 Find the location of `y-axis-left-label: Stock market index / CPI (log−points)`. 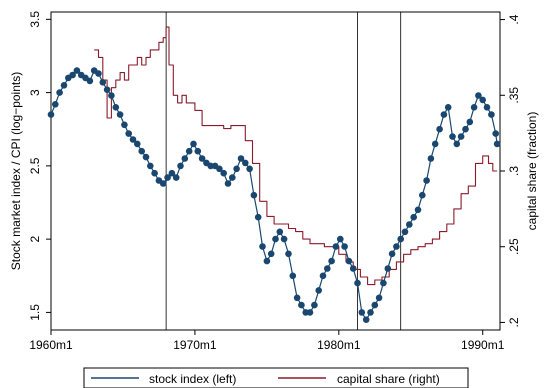

y-axis-left-label: Stock market index / CPI (log−points) is located at coordinates (16, 171).